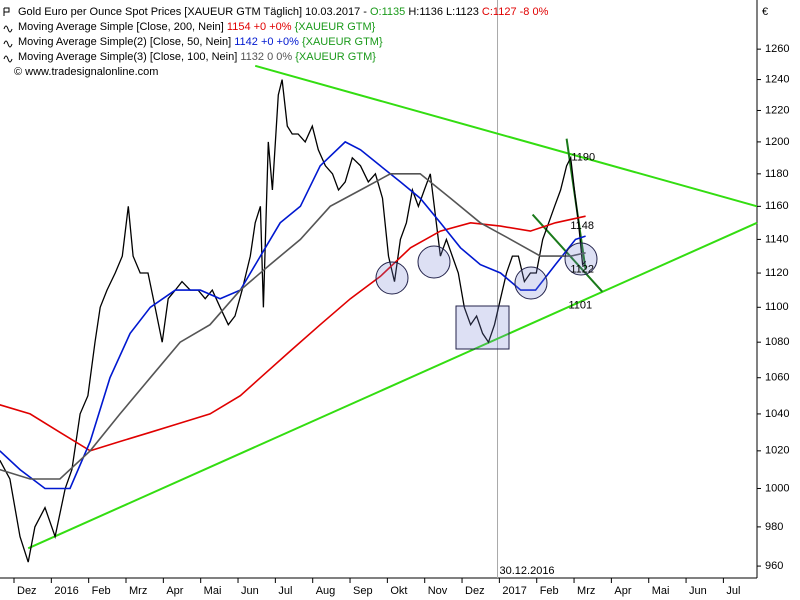  What do you see at coordinates (777, 451) in the screenshot?
I see `y-tick-label: 1020` at bounding box center [777, 451].